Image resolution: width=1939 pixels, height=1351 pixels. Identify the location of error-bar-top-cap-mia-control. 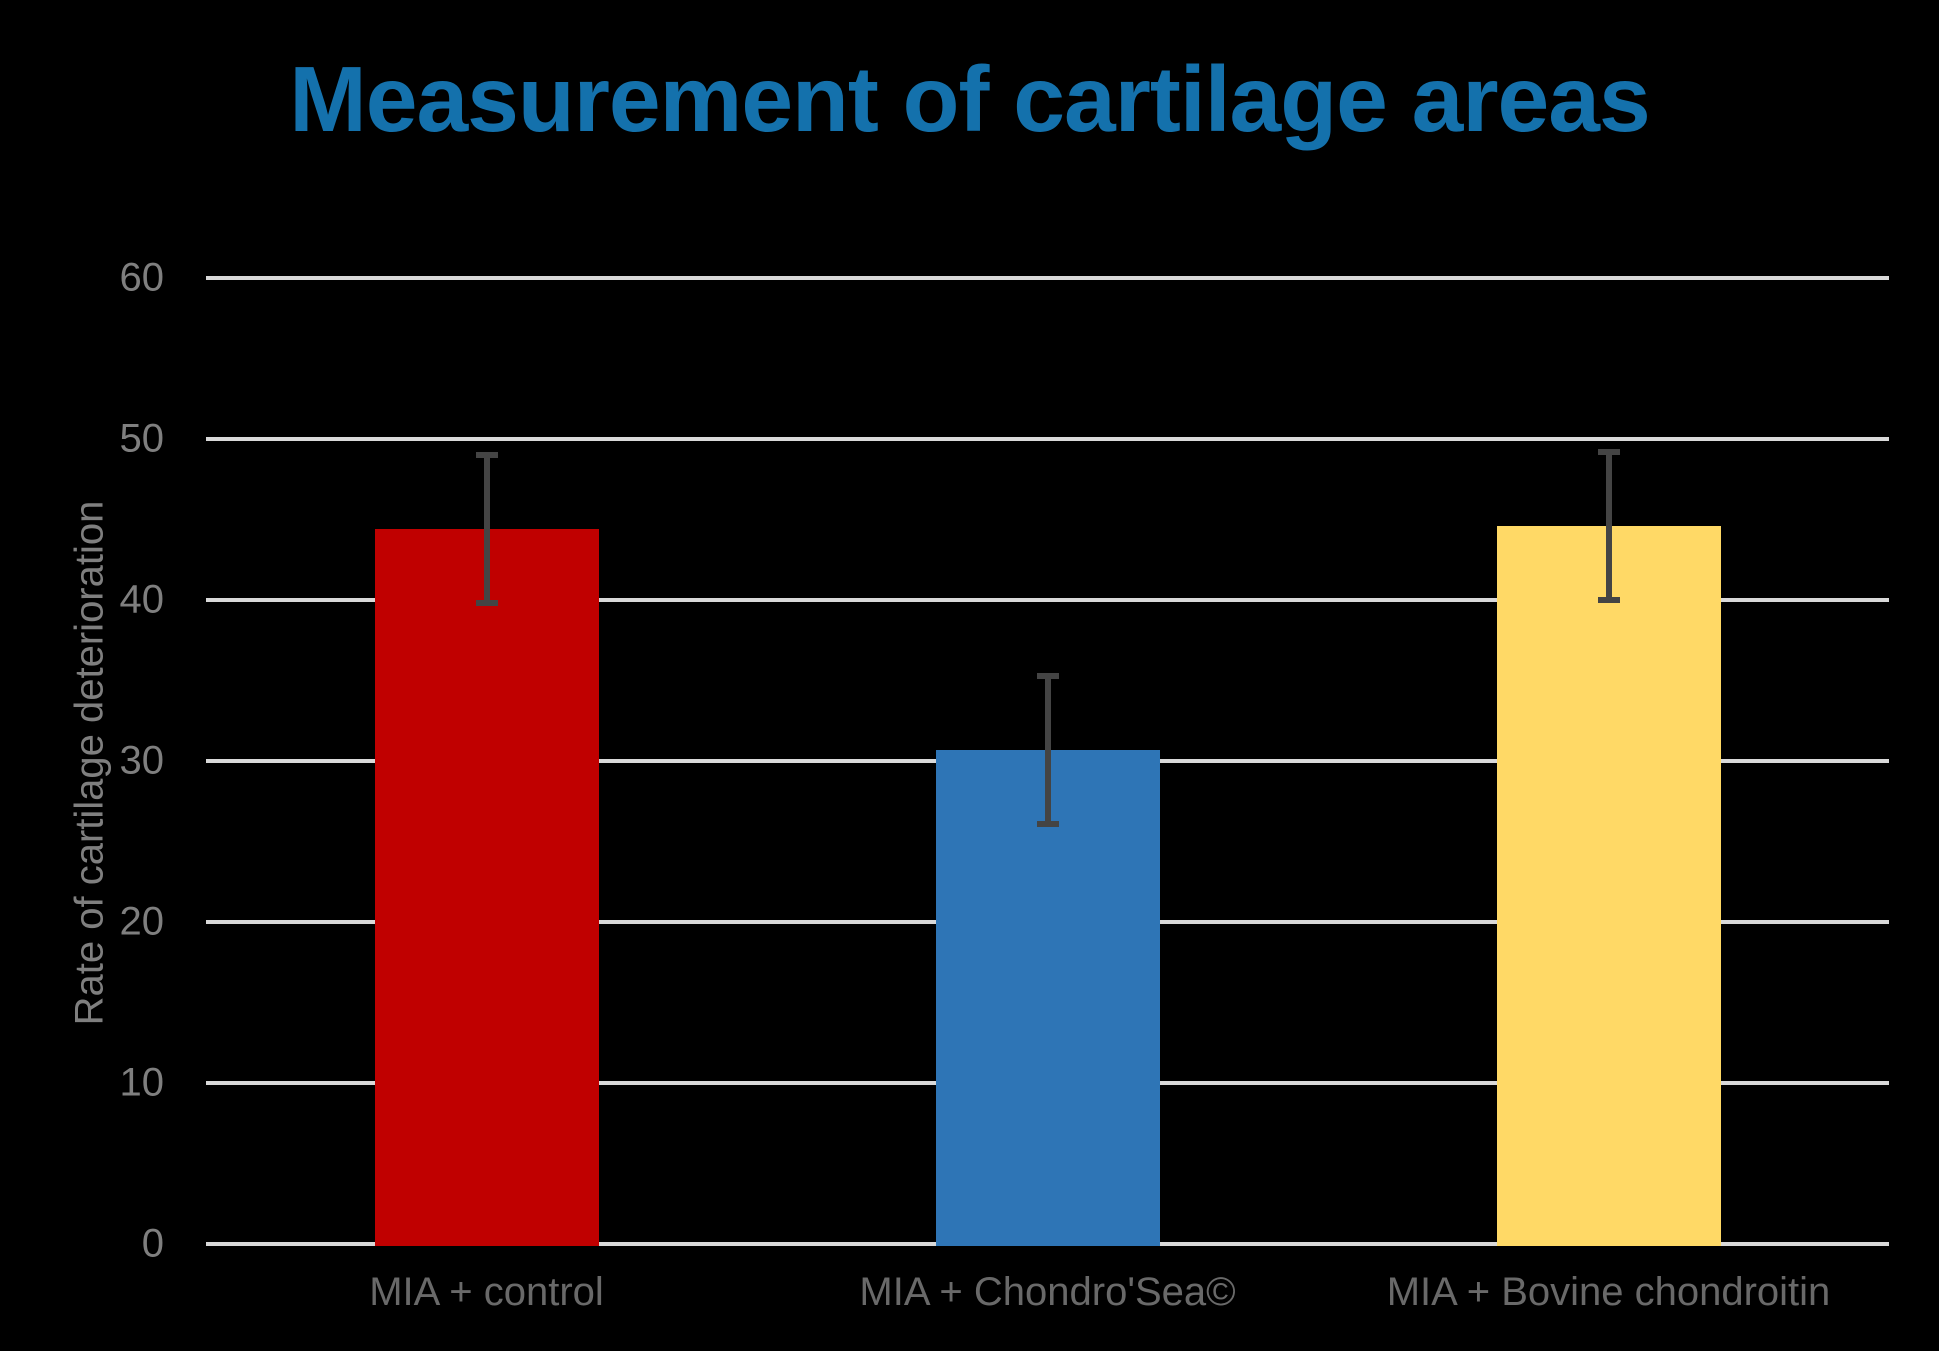
(486, 455).